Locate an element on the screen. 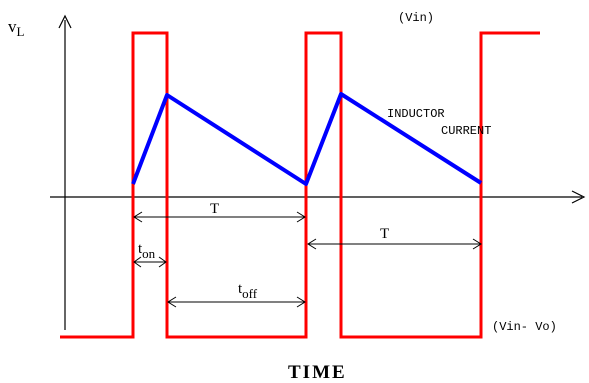  y-axis-label: v is located at coordinates (12, 26).